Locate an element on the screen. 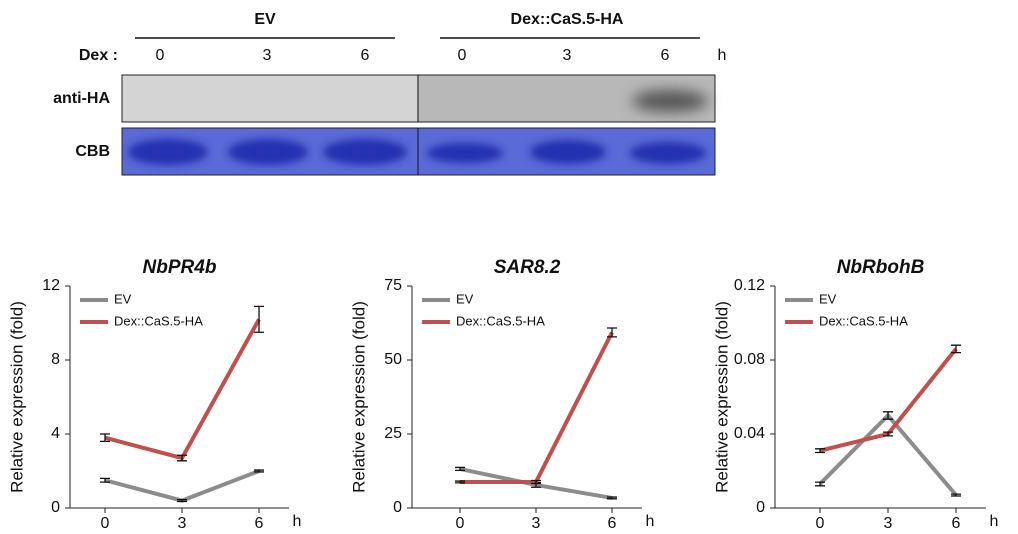 This screenshot has height=534, width=1018. chart-title: NbPR4b is located at coordinates (180, 267).